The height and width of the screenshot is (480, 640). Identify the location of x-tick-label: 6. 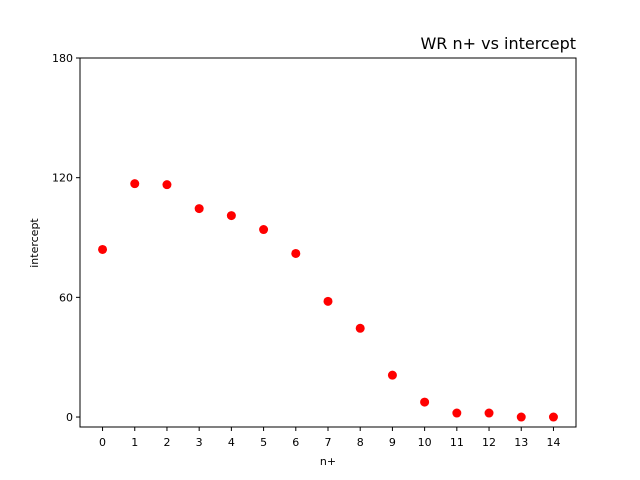
(295, 442).